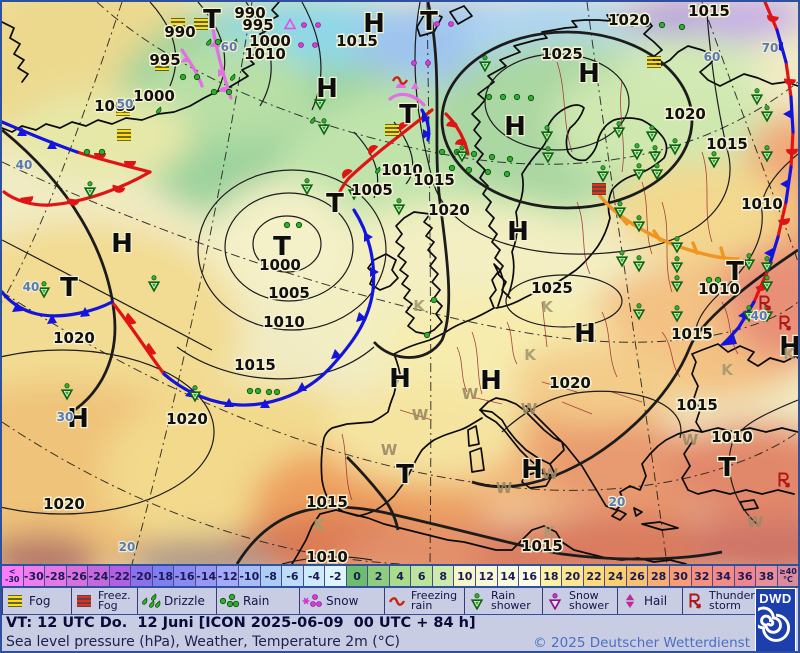  What do you see at coordinates (163, 576) in the screenshot?
I see `scale-cell: -18` at bounding box center [163, 576].